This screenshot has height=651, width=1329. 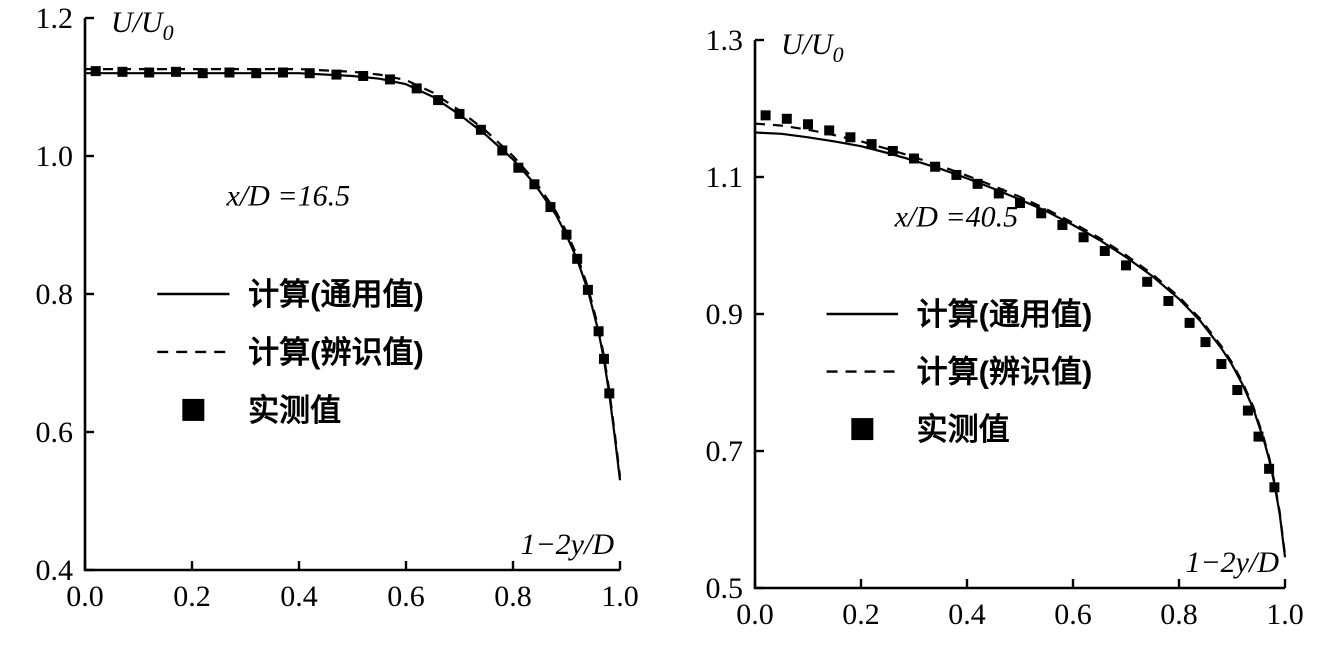 What do you see at coordinates (725, 40) in the screenshot?
I see `y-tick-label: 1.3` at bounding box center [725, 40].